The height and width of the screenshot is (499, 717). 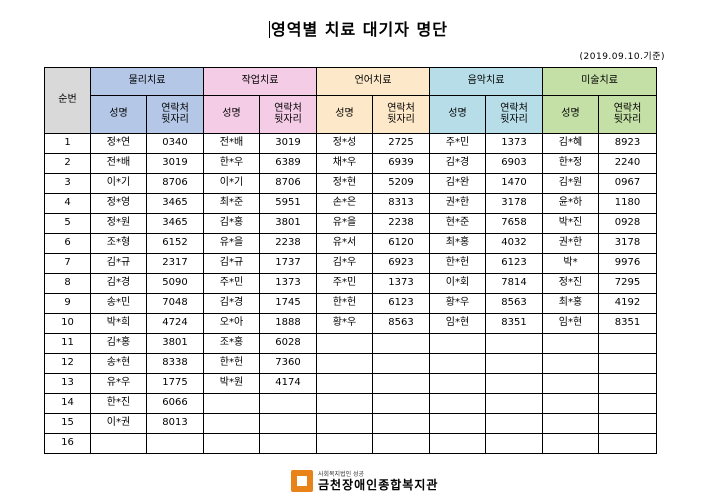 What do you see at coordinates (118, 163) in the screenshot?
I see `cell-name: 전*배` at bounding box center [118, 163].